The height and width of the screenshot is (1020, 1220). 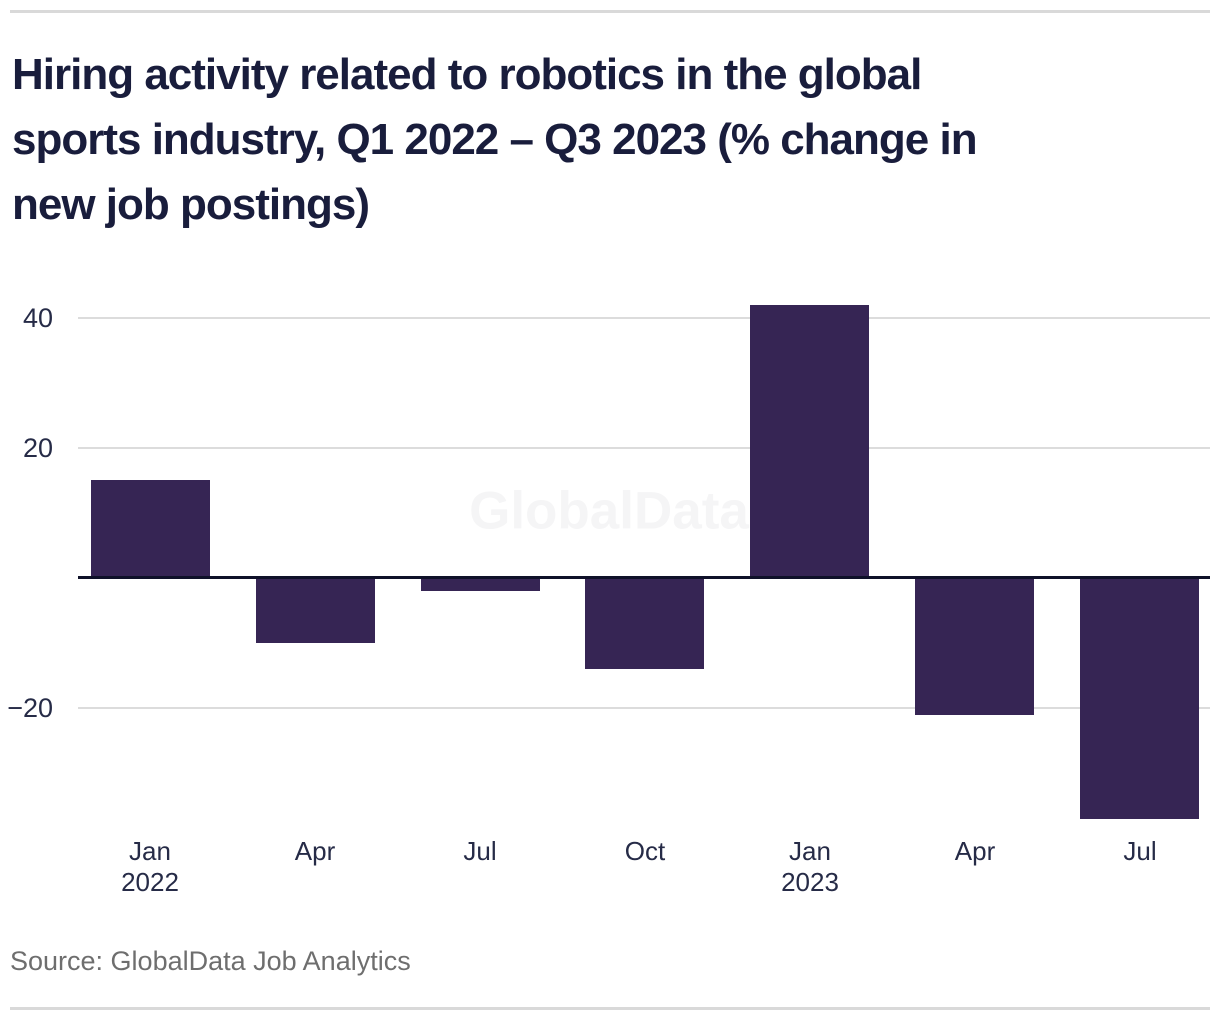 What do you see at coordinates (610, 11) in the screenshot?
I see `top-rule` at bounding box center [610, 11].